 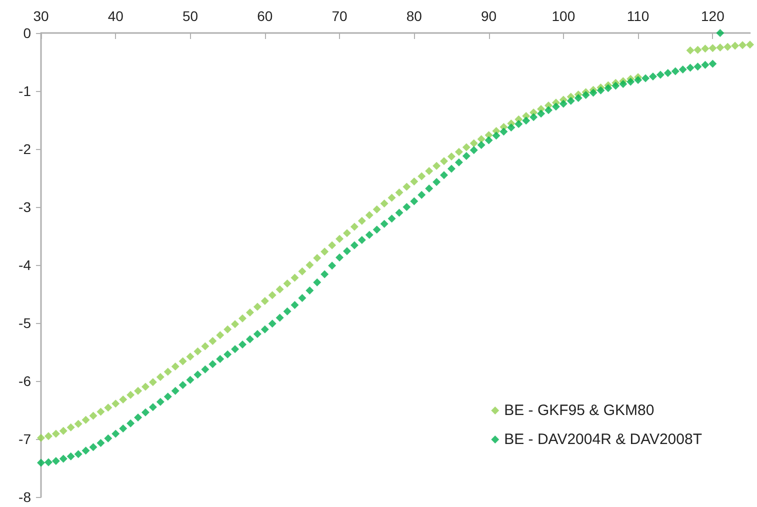 I want to click on y-tick-label: -1, so click(x=25, y=91).